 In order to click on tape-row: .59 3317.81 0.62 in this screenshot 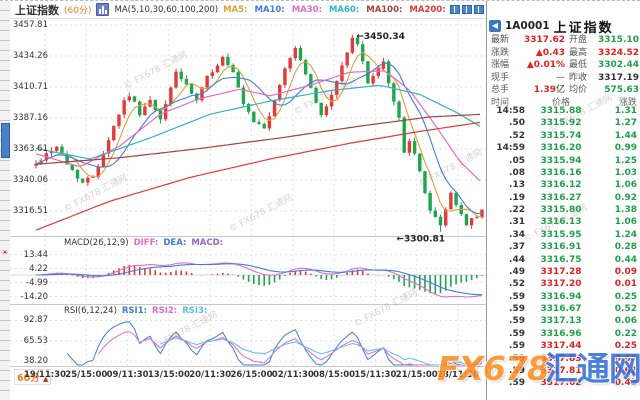, I will do `click(564, 371)`.